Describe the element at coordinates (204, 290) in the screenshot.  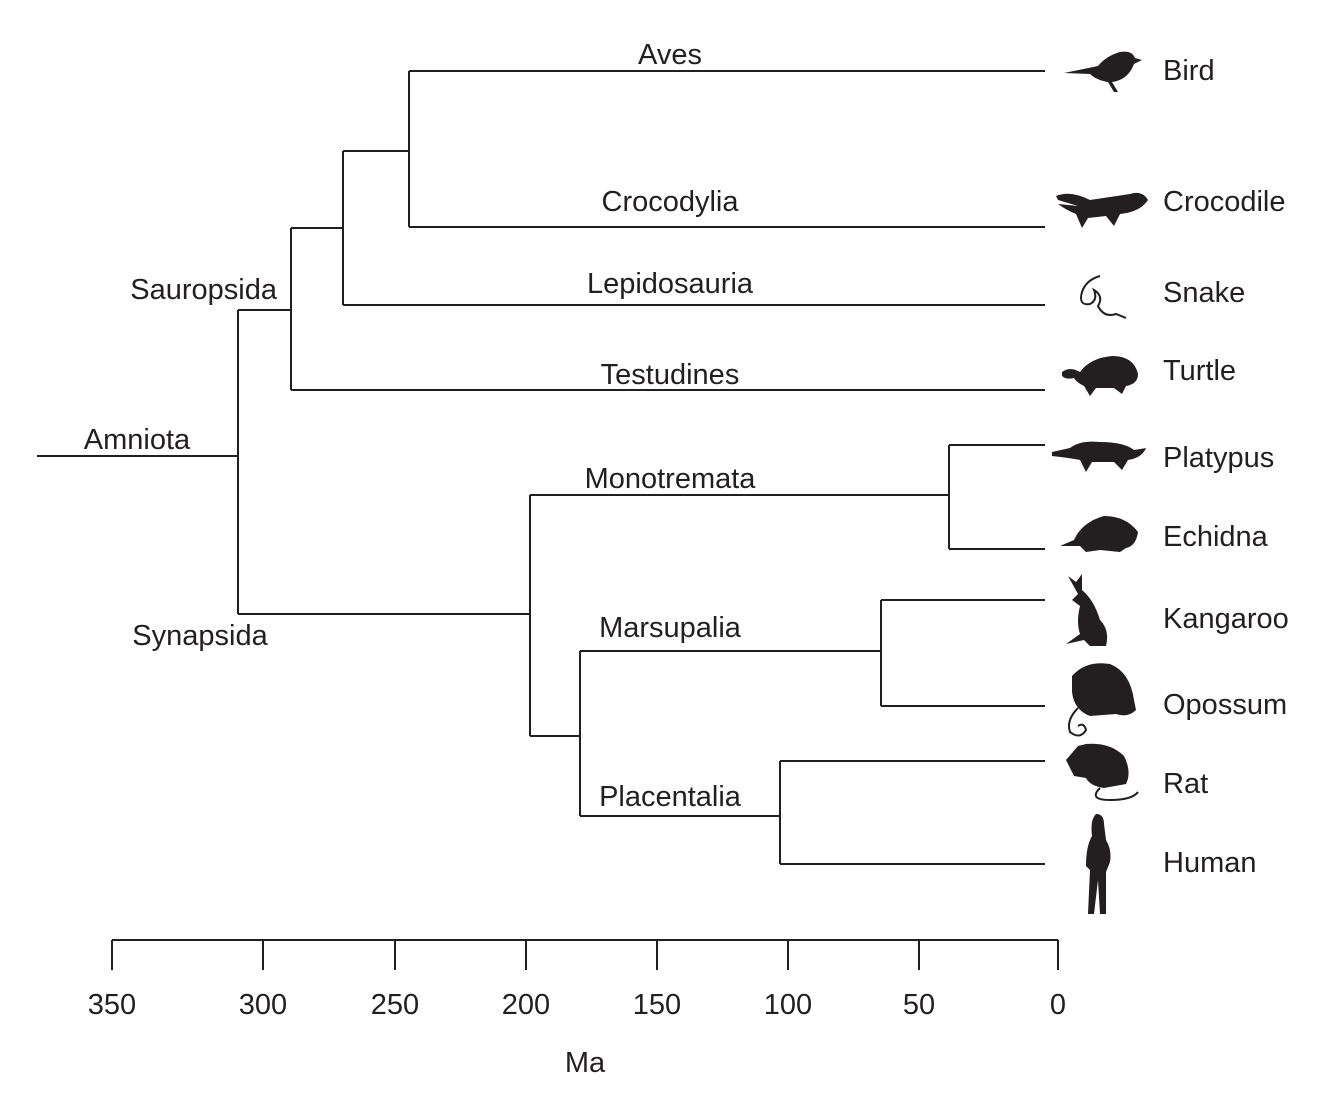
I see `clade-label-sauropsida: Sauropsida` at that location.